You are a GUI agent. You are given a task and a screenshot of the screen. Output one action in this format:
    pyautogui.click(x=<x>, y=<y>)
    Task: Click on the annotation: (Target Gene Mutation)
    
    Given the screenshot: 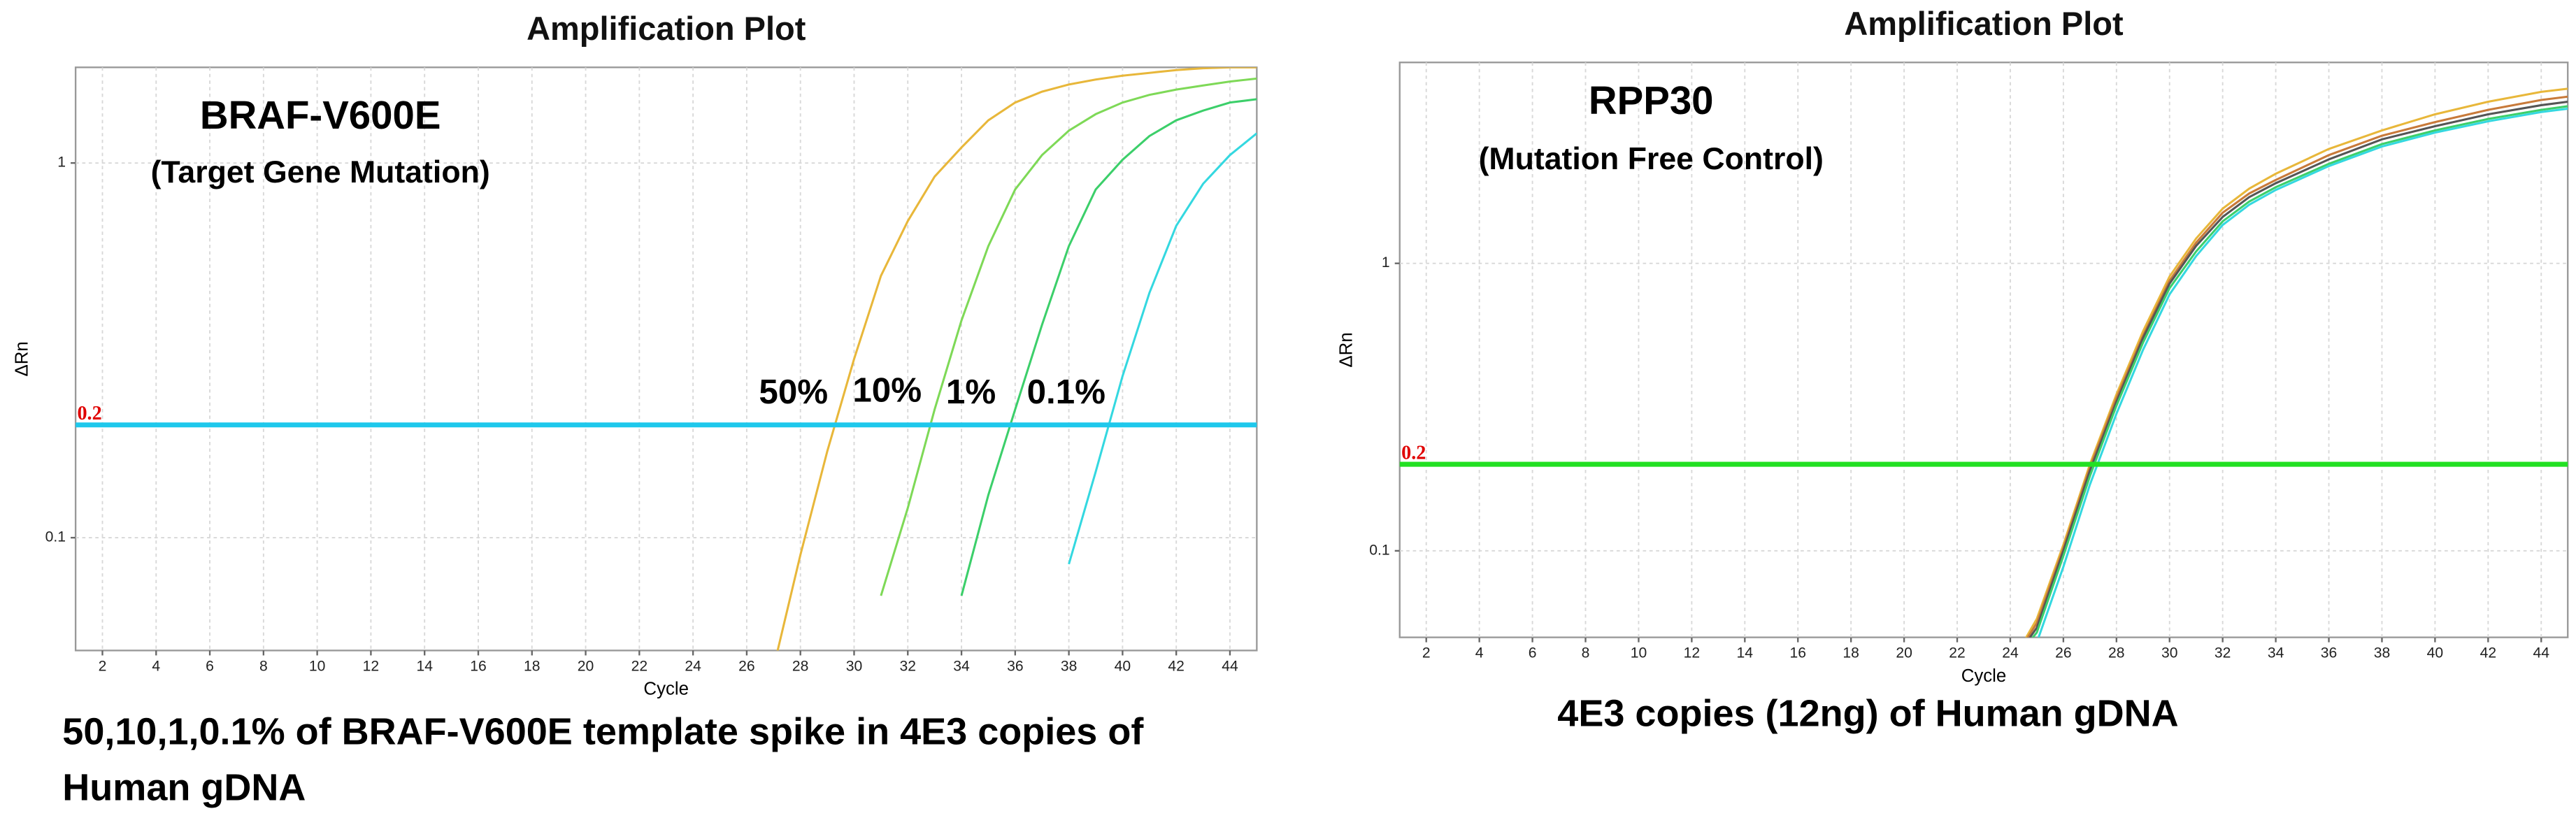 What is the action you would take?
    pyautogui.click(x=320, y=172)
    